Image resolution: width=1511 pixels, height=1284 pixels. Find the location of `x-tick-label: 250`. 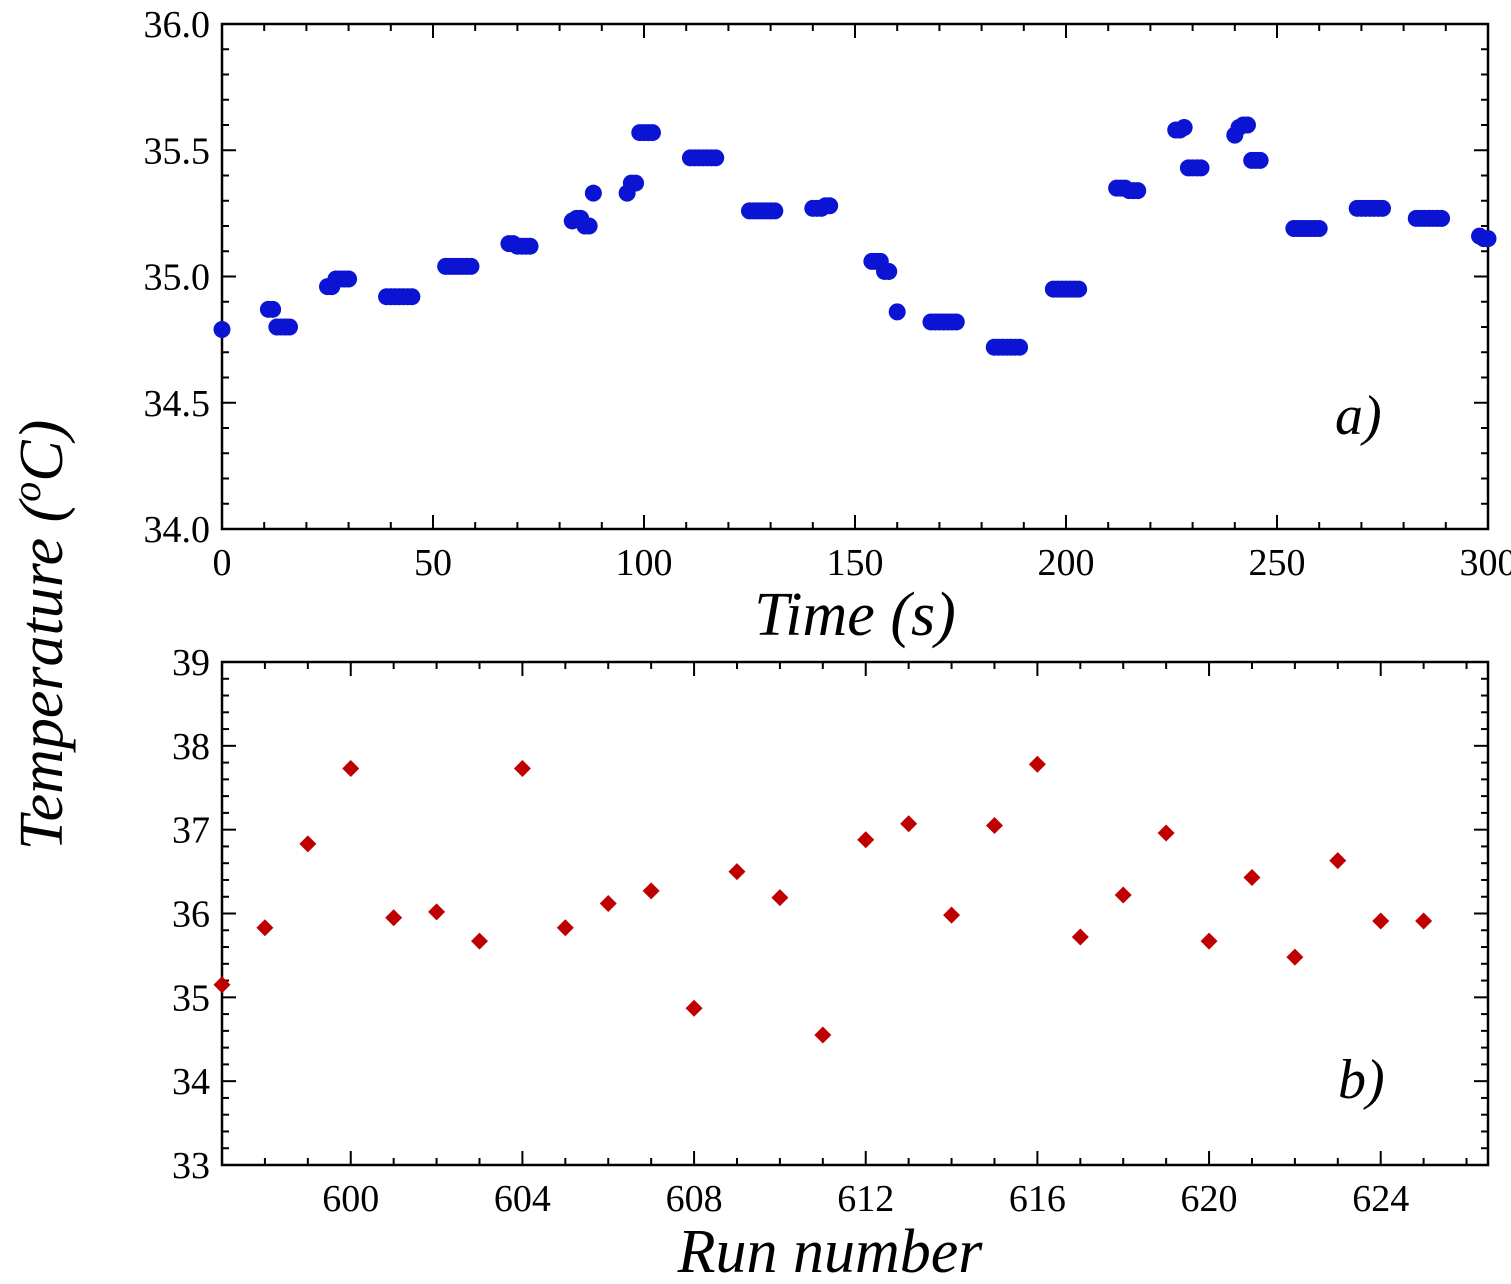

x-tick-label: 250 is located at coordinates (1277, 563).